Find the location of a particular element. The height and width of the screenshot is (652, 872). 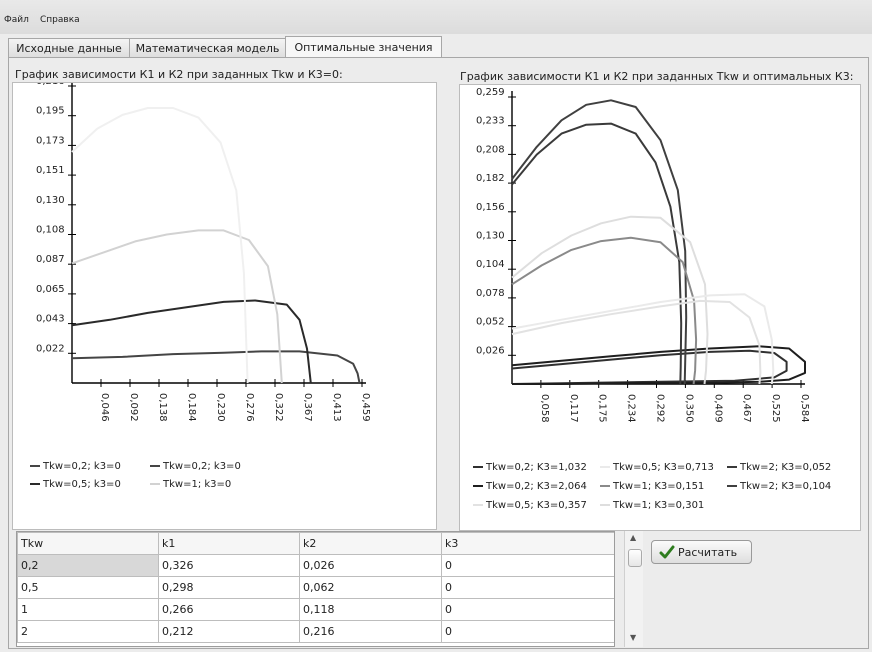

x-tick-label: 0,467 is located at coordinates (746, 408).